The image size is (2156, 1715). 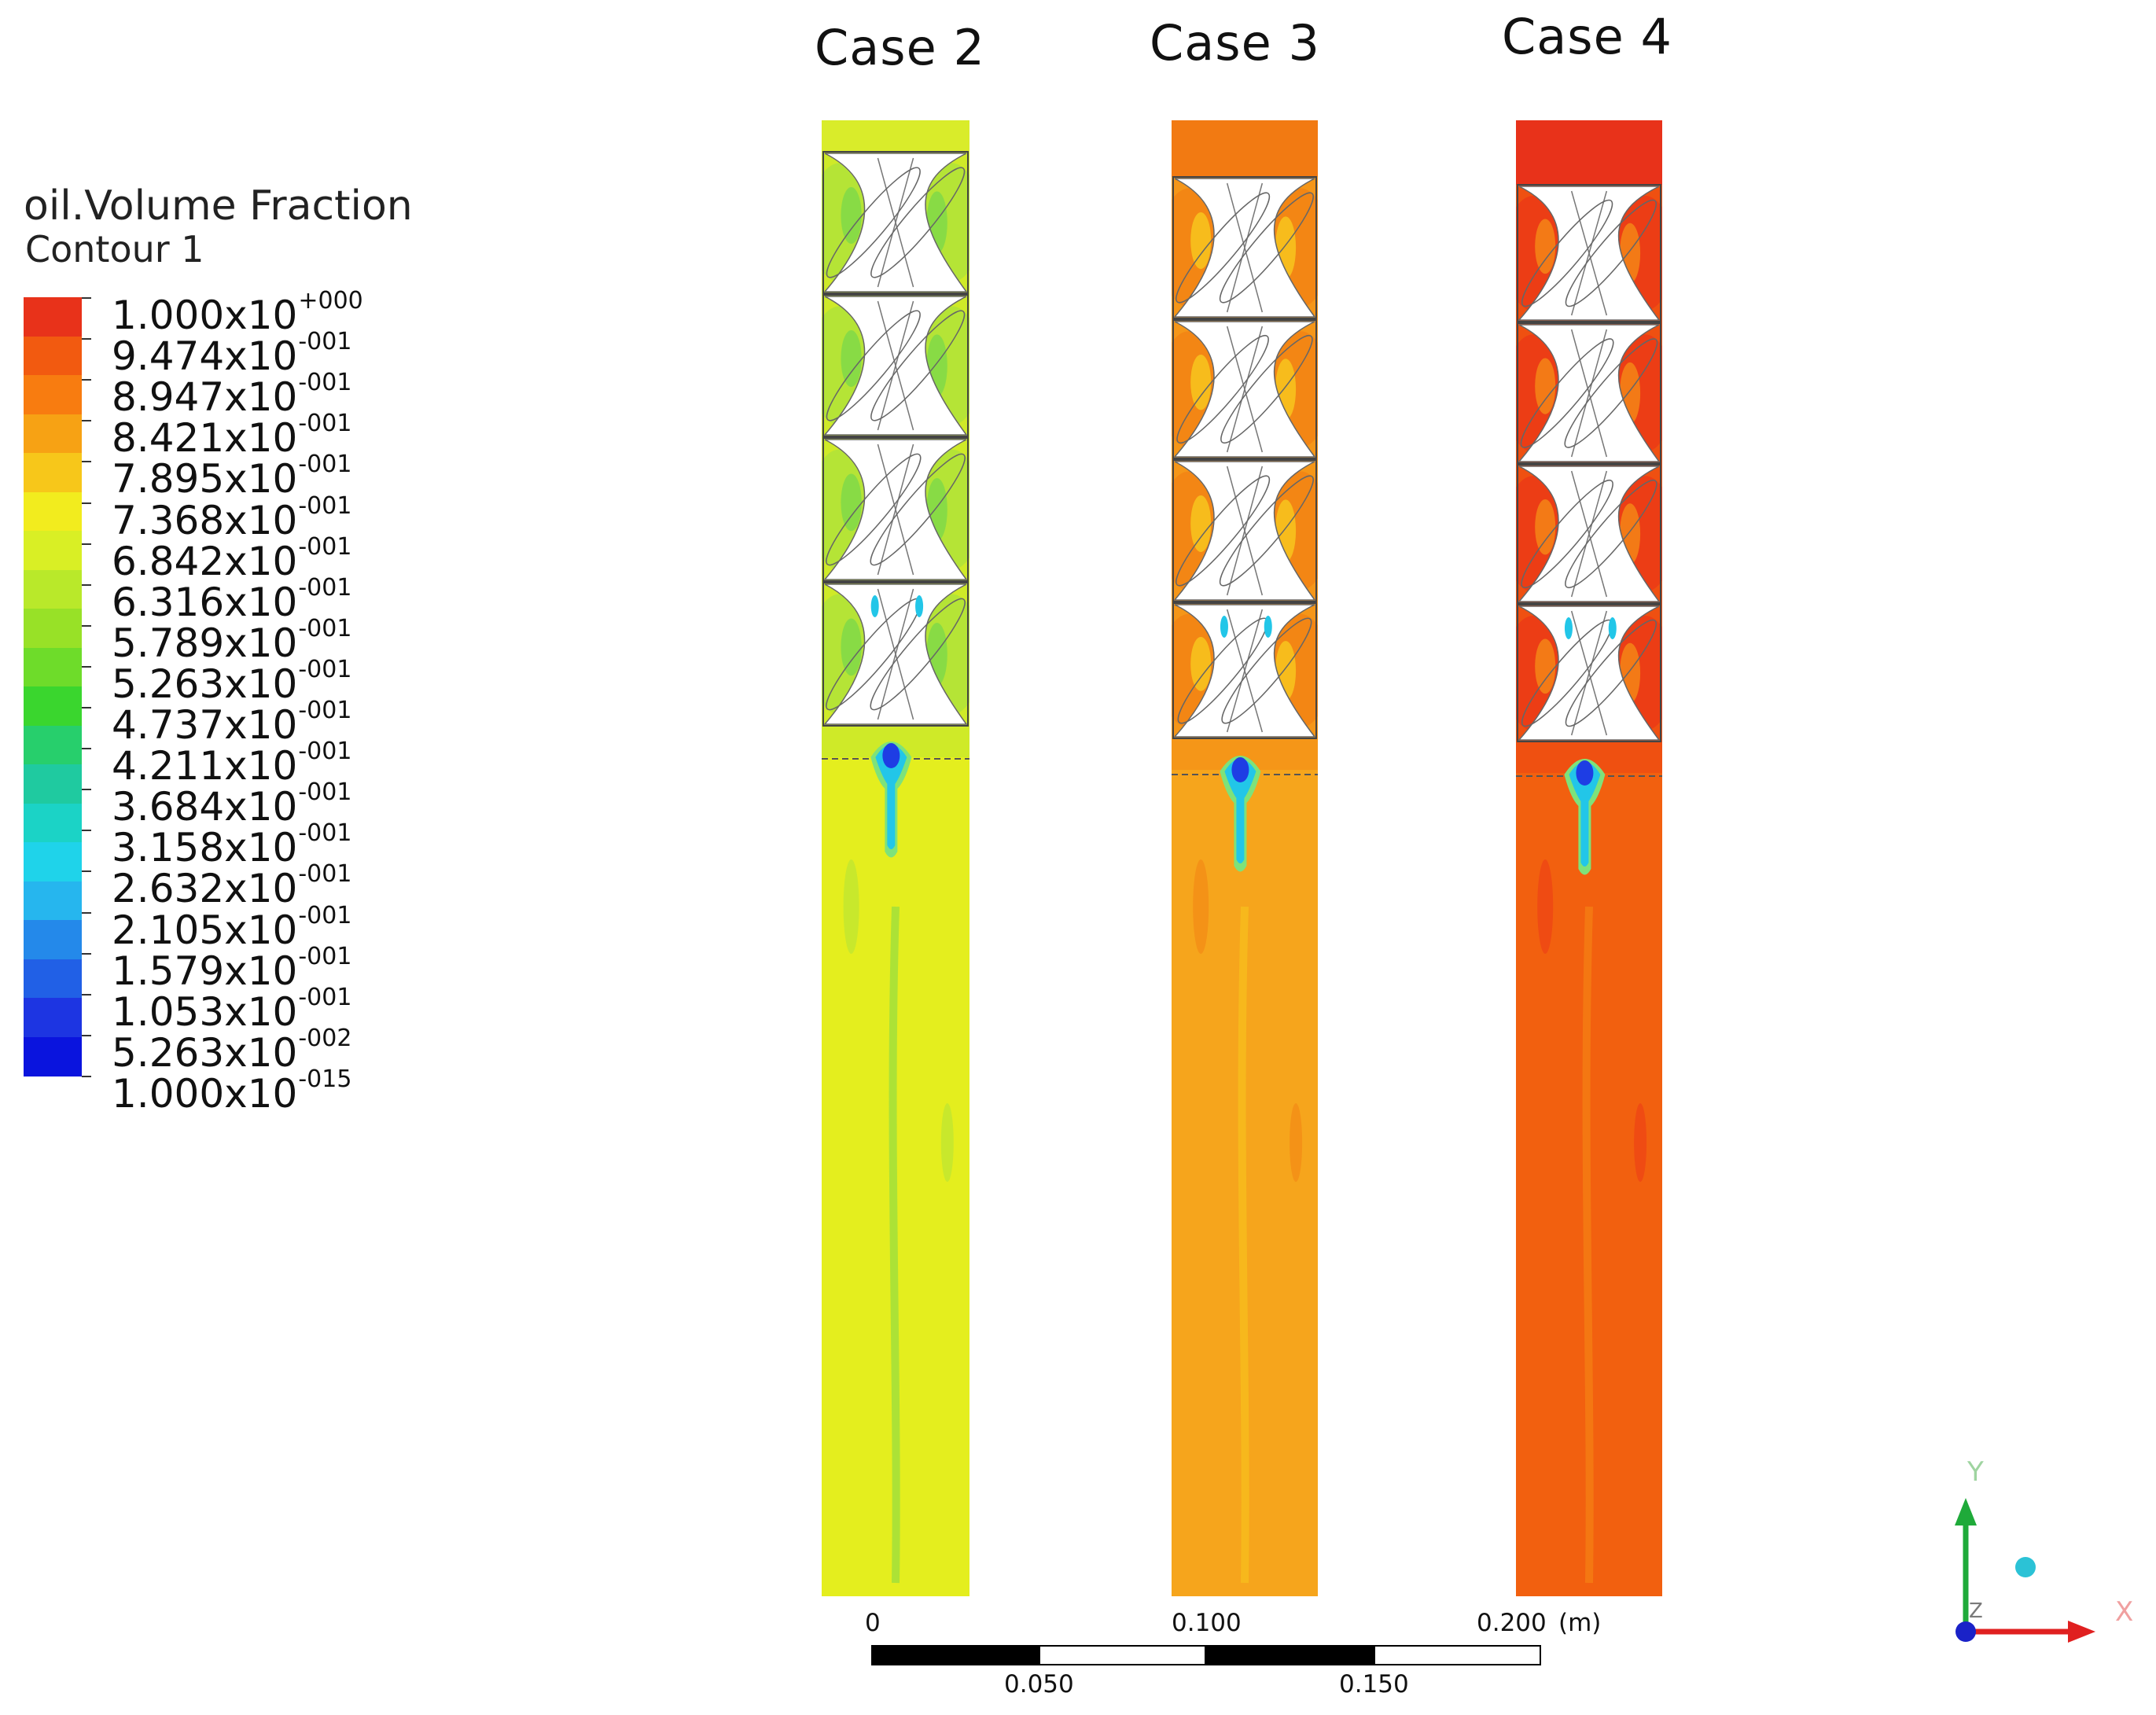 What do you see at coordinates (232, 476) in the screenshot?
I see `legend-level-label: 7.895x10-001` at bounding box center [232, 476].